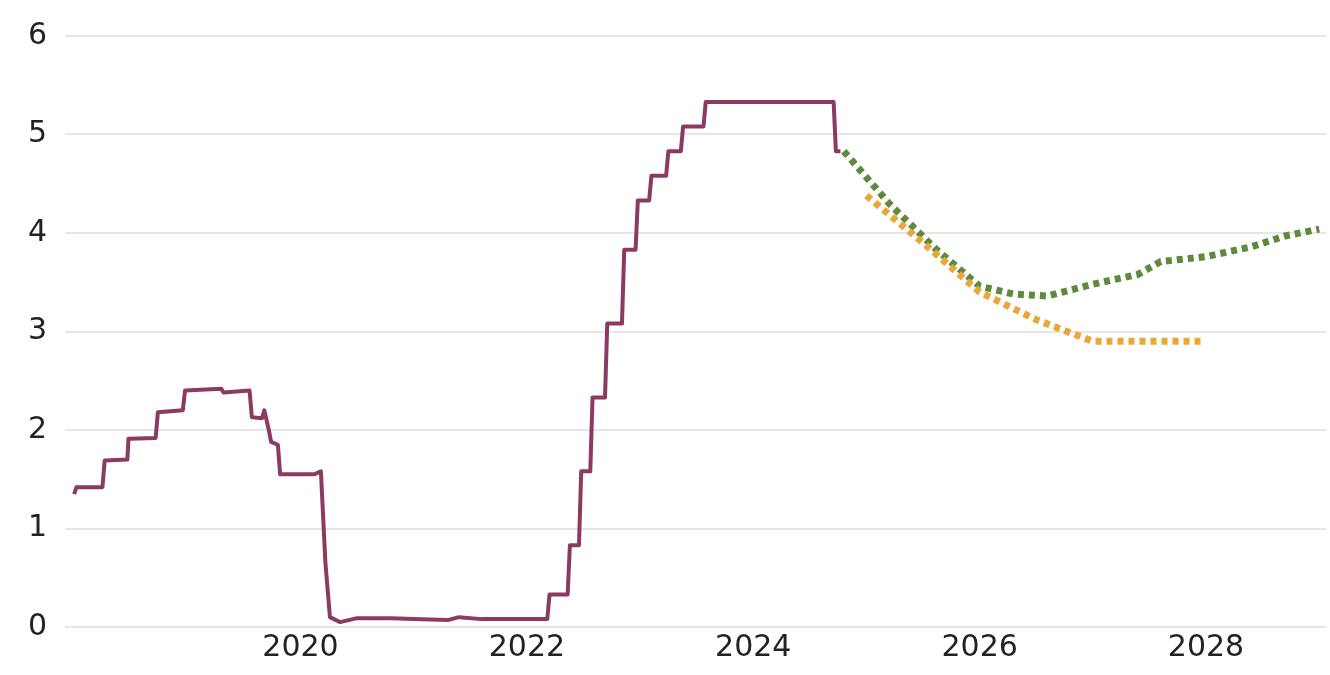 This screenshot has width=1330, height=675. I want to click on x-tick-label: 2022, so click(527, 645).